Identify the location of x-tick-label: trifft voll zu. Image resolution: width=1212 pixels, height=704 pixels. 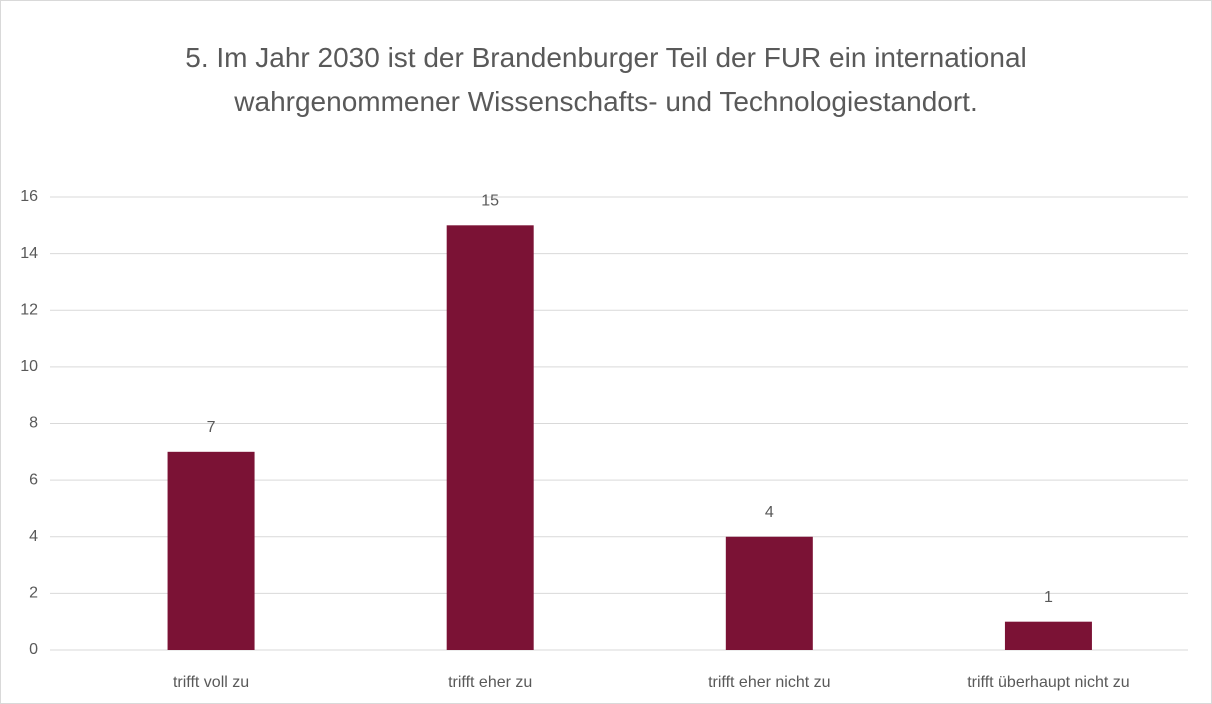
(211, 682).